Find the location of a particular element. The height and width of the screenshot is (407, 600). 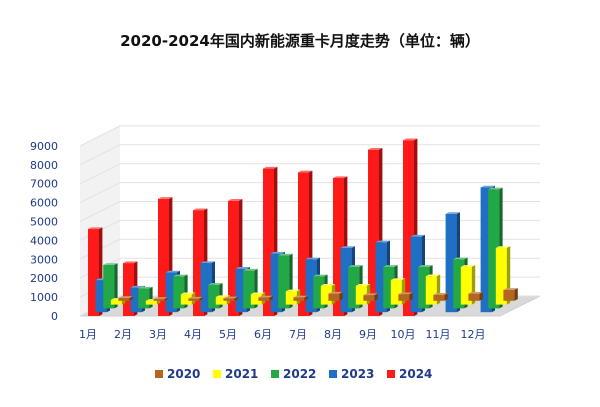

bar-2020-11月 is located at coordinates (475, 296).